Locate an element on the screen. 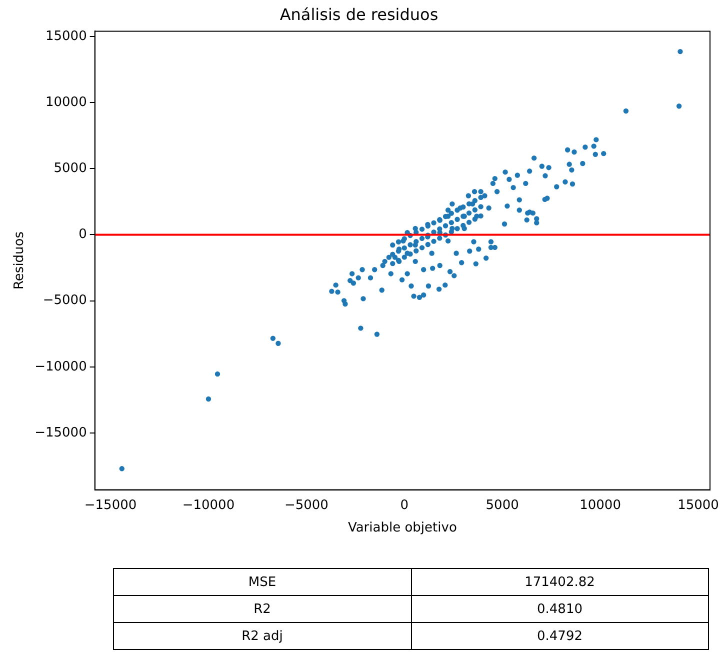 The height and width of the screenshot is (655, 724). text: R2 adj is located at coordinates (262, 636).